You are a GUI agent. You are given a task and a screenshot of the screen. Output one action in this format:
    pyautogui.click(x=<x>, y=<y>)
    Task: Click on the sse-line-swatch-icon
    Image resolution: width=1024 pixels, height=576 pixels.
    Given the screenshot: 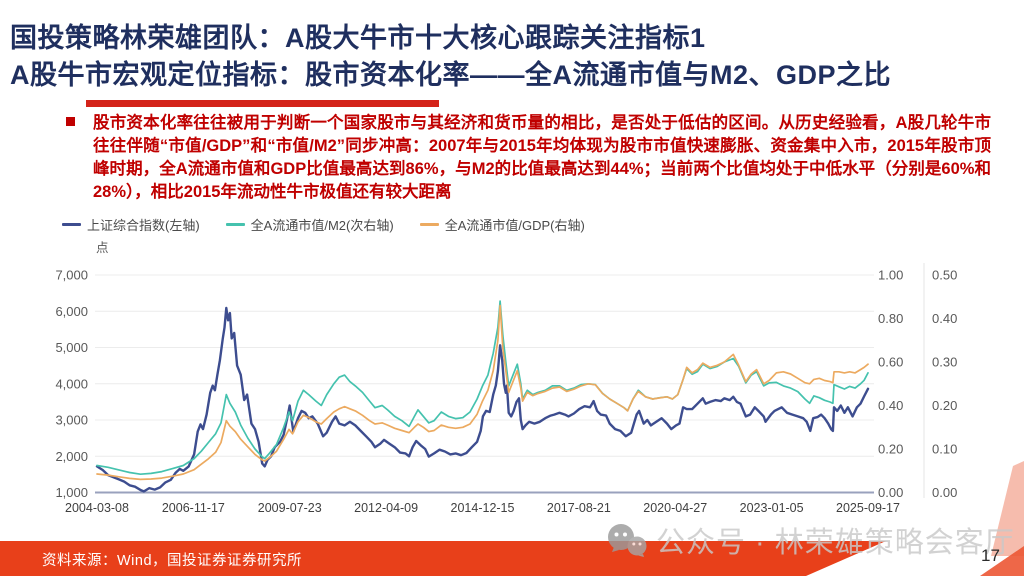 What is the action you would take?
    pyautogui.click(x=71, y=224)
    